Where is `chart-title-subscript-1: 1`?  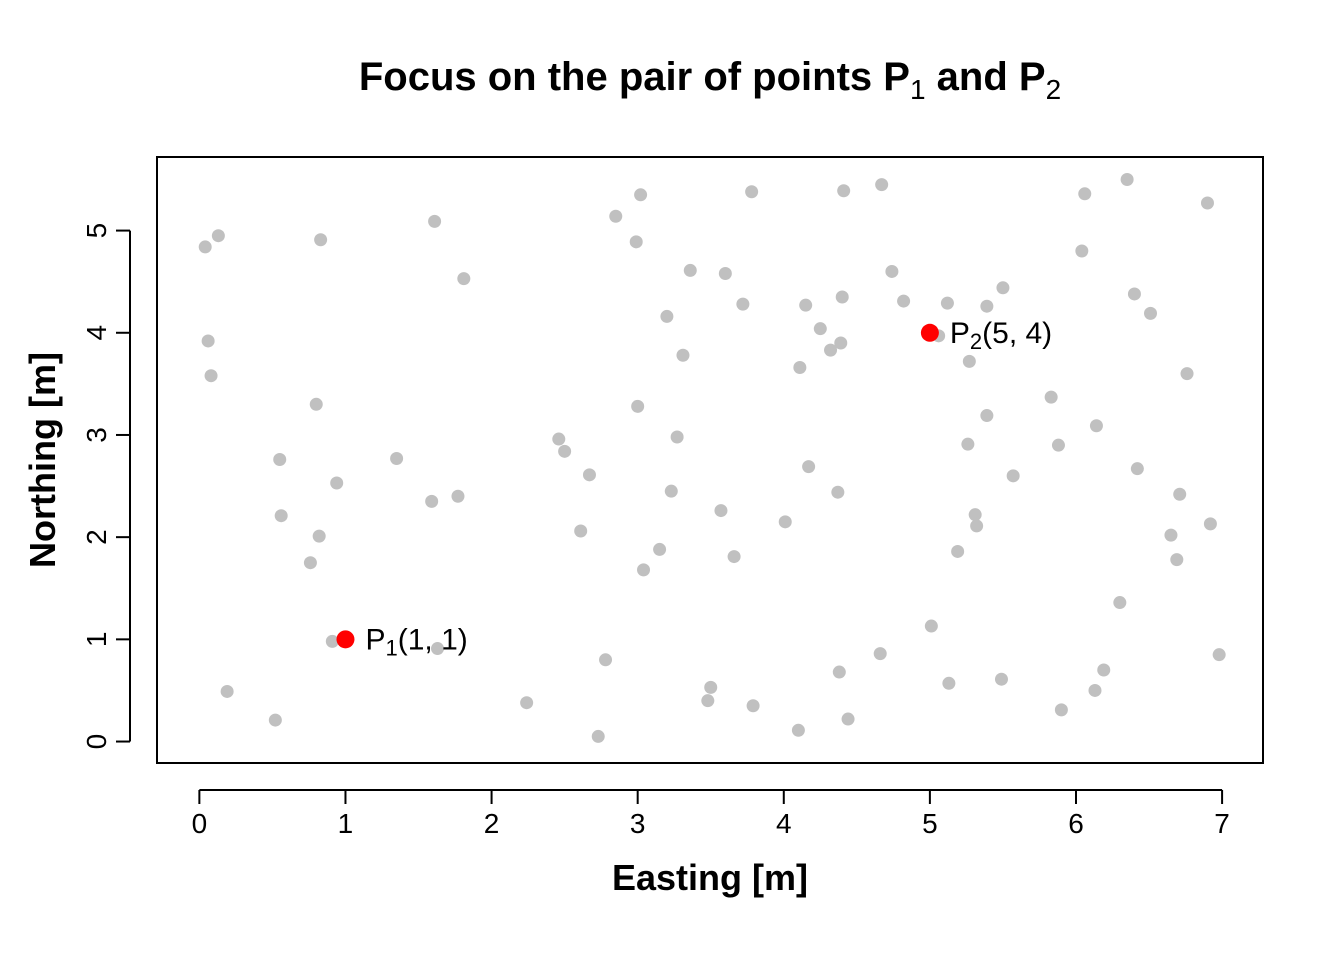 chart-title-subscript-1: 1 is located at coordinates (918, 89).